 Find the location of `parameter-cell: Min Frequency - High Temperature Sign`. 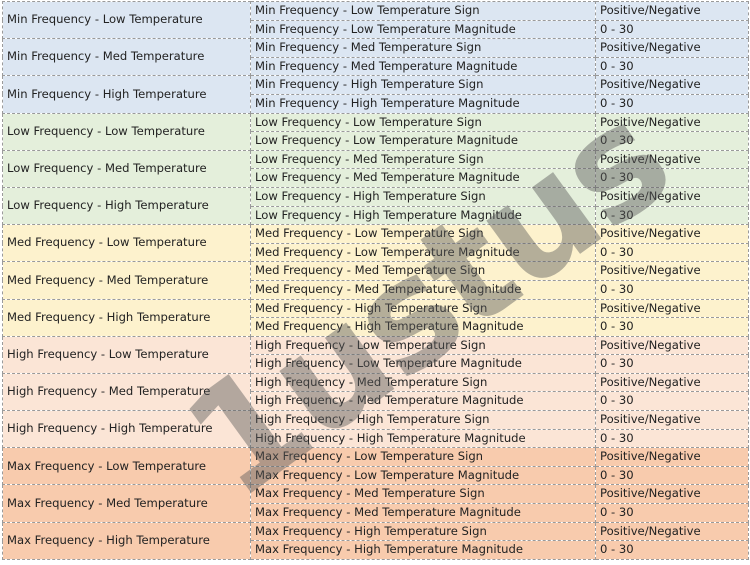

parameter-cell: Min Frequency - High Temperature Sign is located at coordinates (423, 85).